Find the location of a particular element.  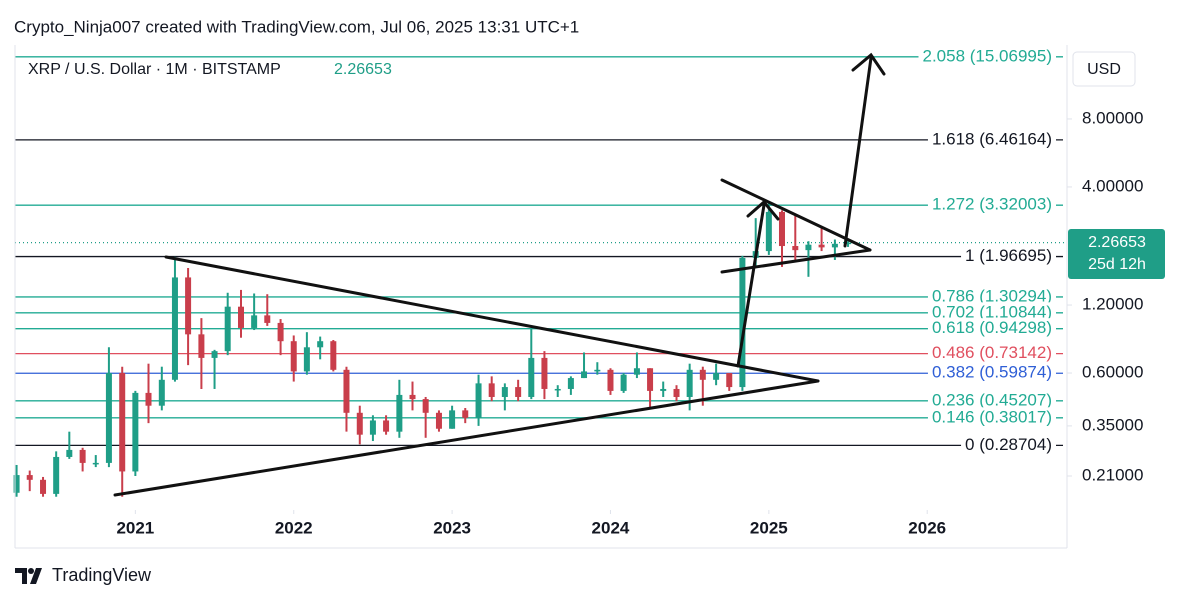

y-tick-label: 1.20000 is located at coordinates (1112, 304).